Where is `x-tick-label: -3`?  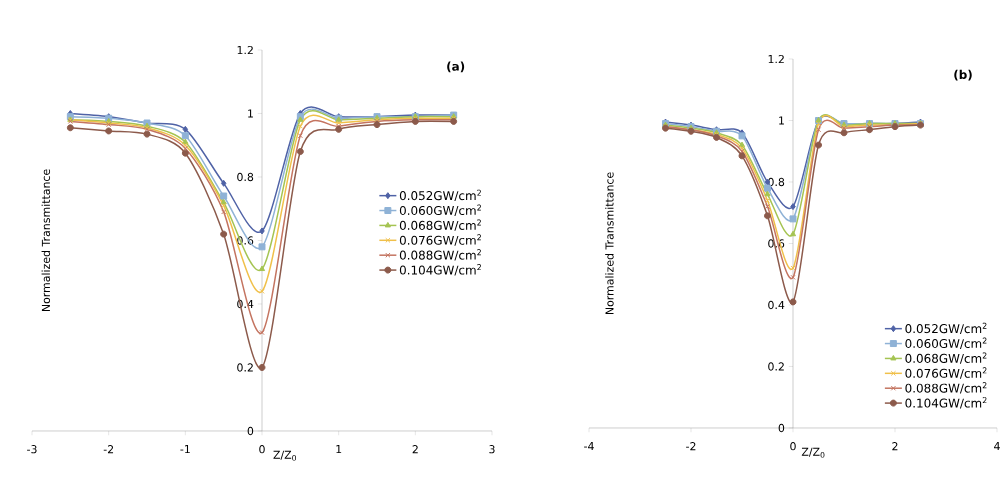
x-tick-label: -3 is located at coordinates (32, 449).